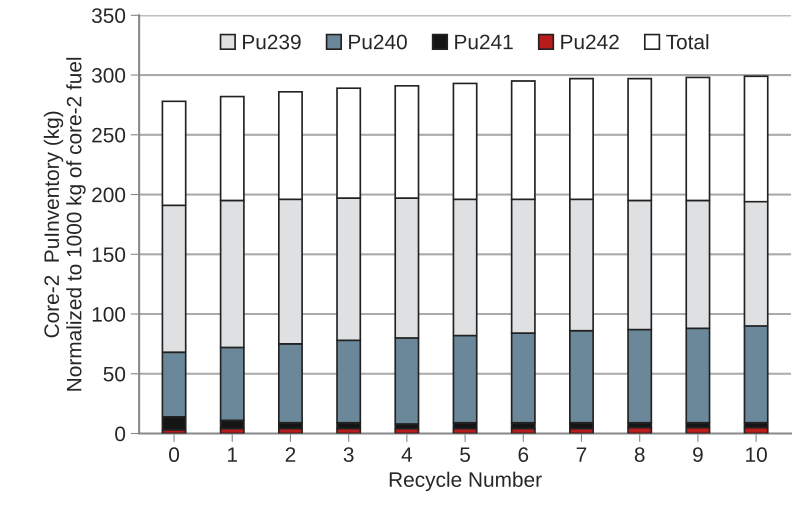 The height and width of the screenshot is (510, 795). Describe the element at coordinates (349, 454) in the screenshot. I see `x-tick-label: 3` at that location.